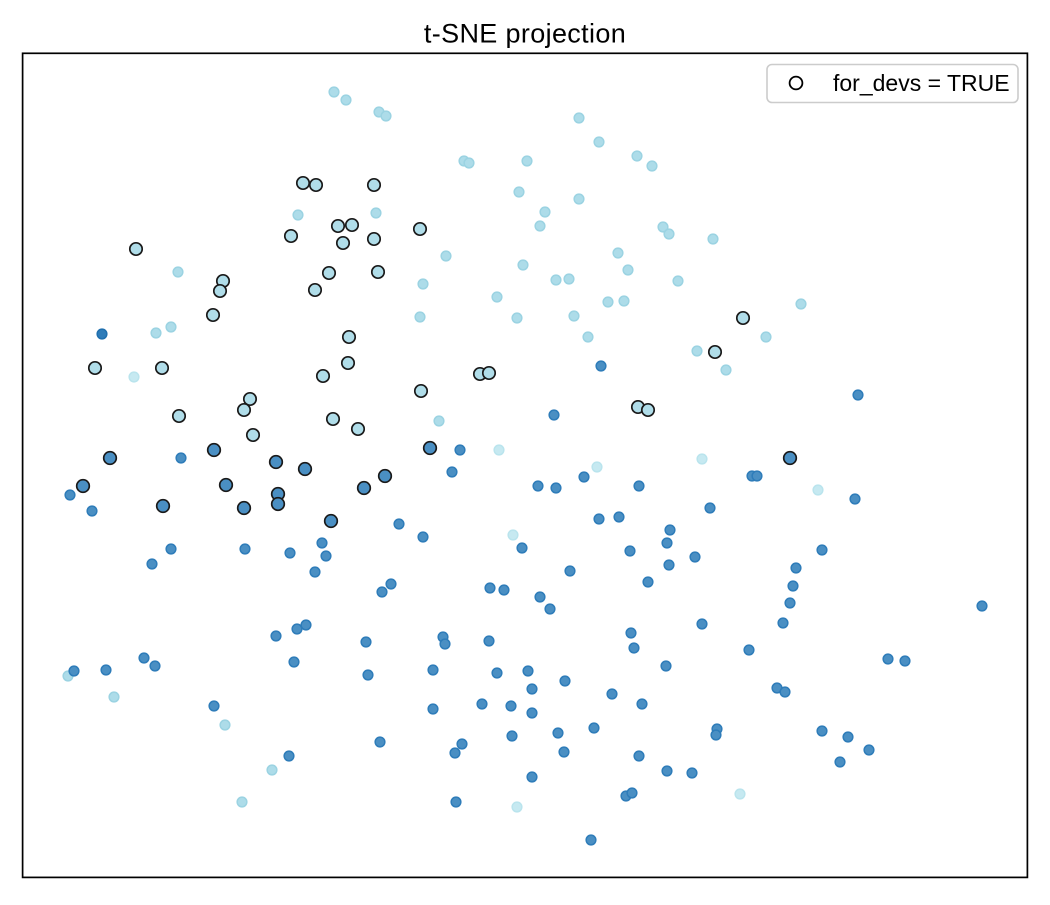  I want to click on svg-text: t-SNE projection, so click(525, 34).